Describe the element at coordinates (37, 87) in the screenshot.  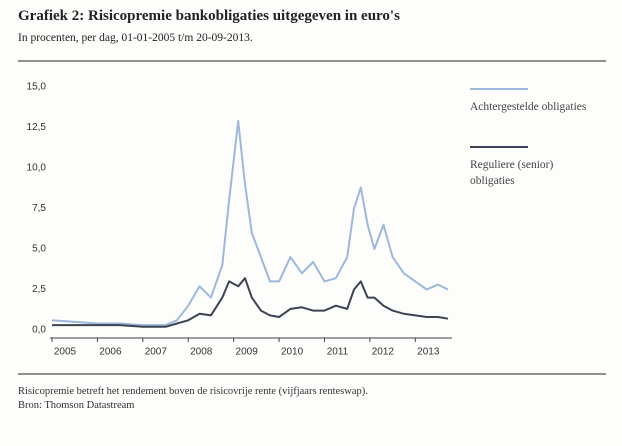
I see `y-tick-label: 15,0` at that location.